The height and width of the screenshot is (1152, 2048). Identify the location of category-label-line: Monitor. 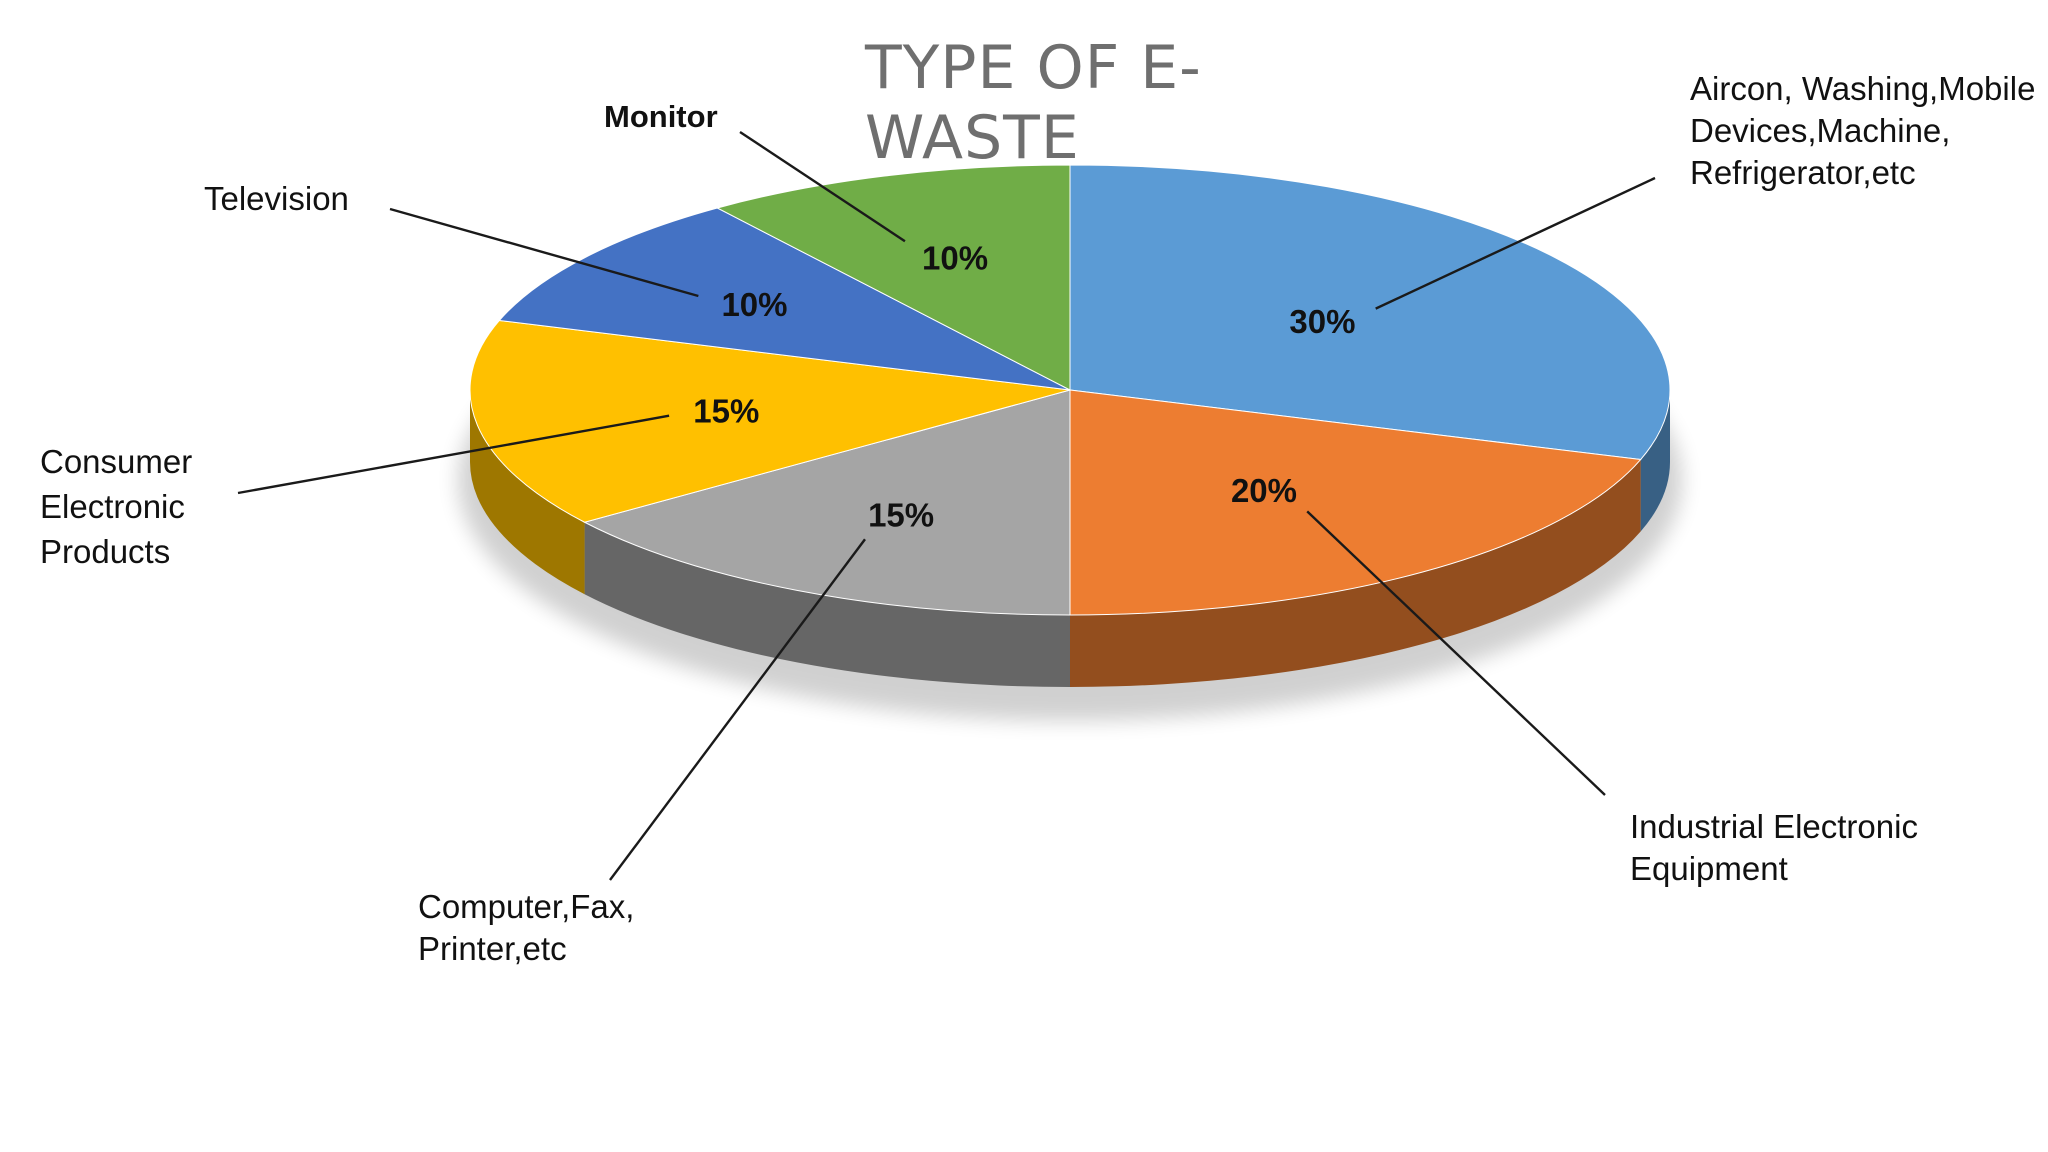
(661, 116).